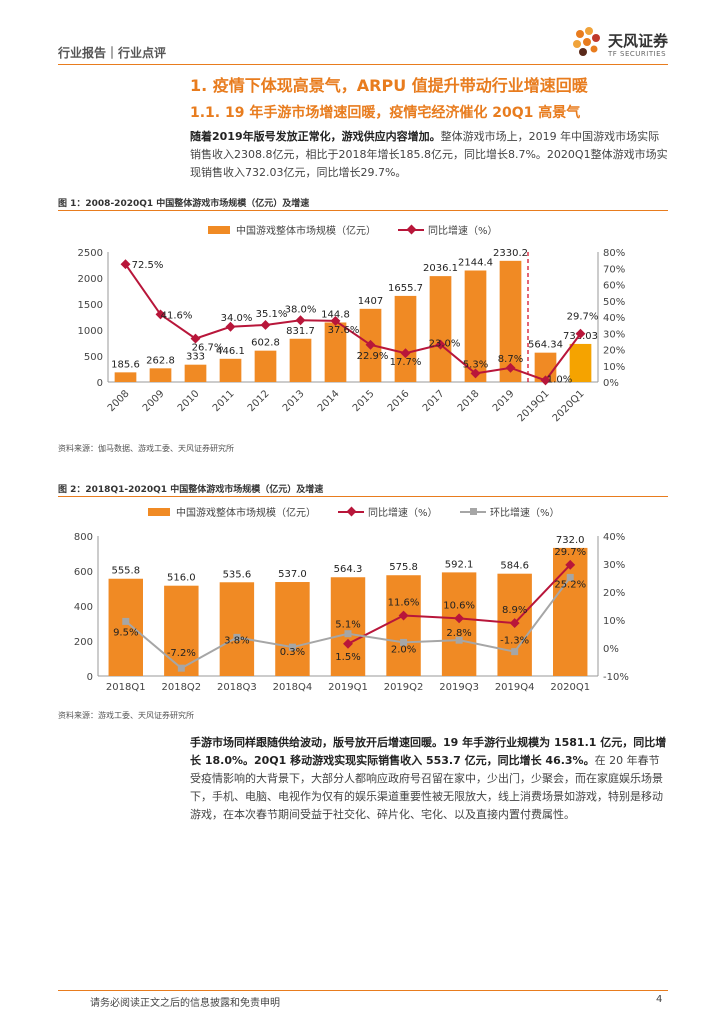  Describe the element at coordinates (353, 322) in the screenshot. I see `yoy-growth-line` at that location.